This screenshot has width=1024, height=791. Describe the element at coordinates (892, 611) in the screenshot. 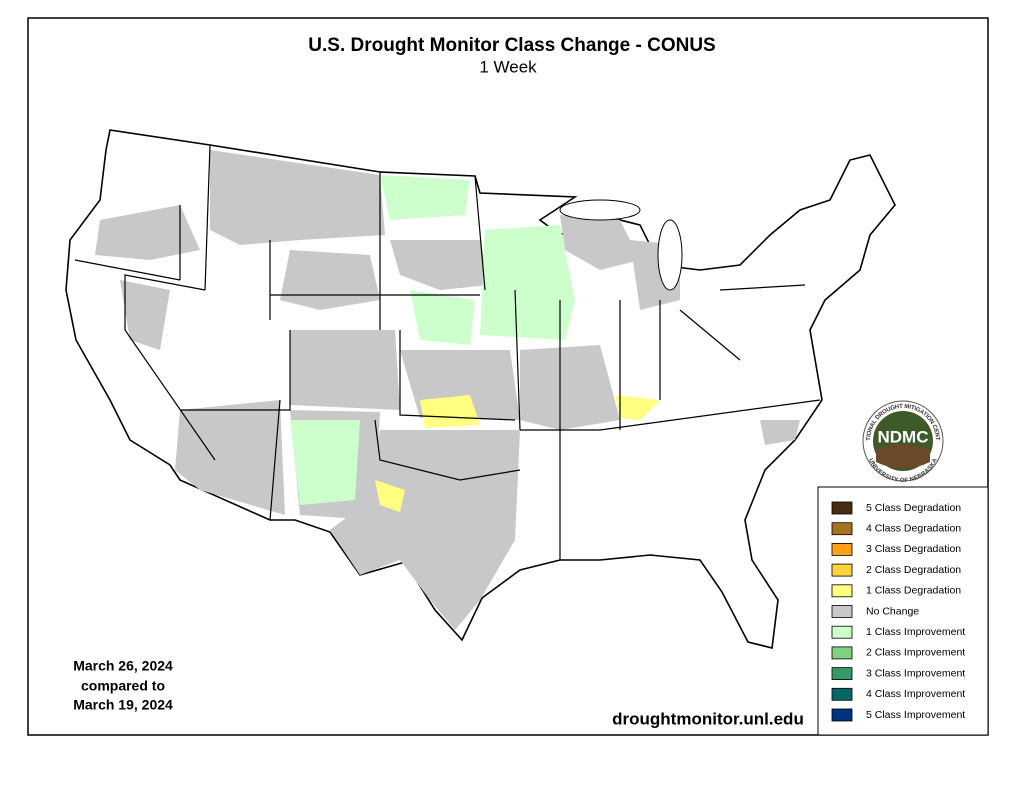

I see `legend-label: No Change` at that location.